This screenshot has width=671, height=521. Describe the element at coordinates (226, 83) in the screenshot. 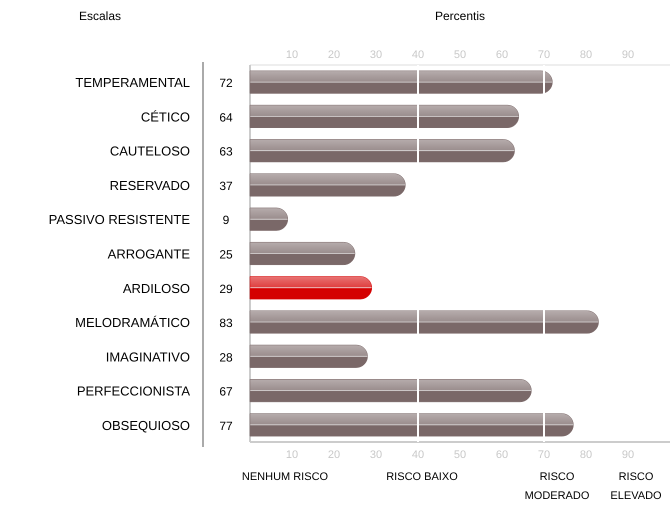

I see `data-label: 72` at that location.